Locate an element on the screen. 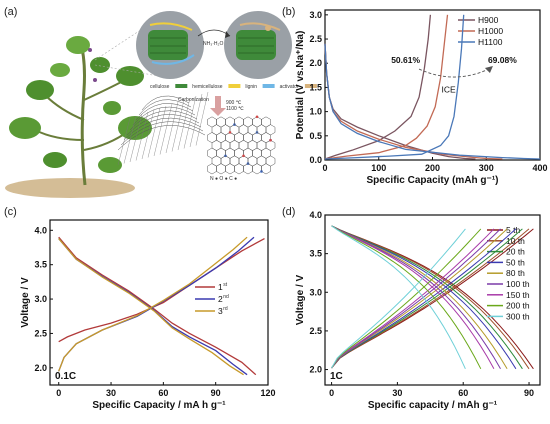  cycle-100th-charge is located at coordinates (416, 298).